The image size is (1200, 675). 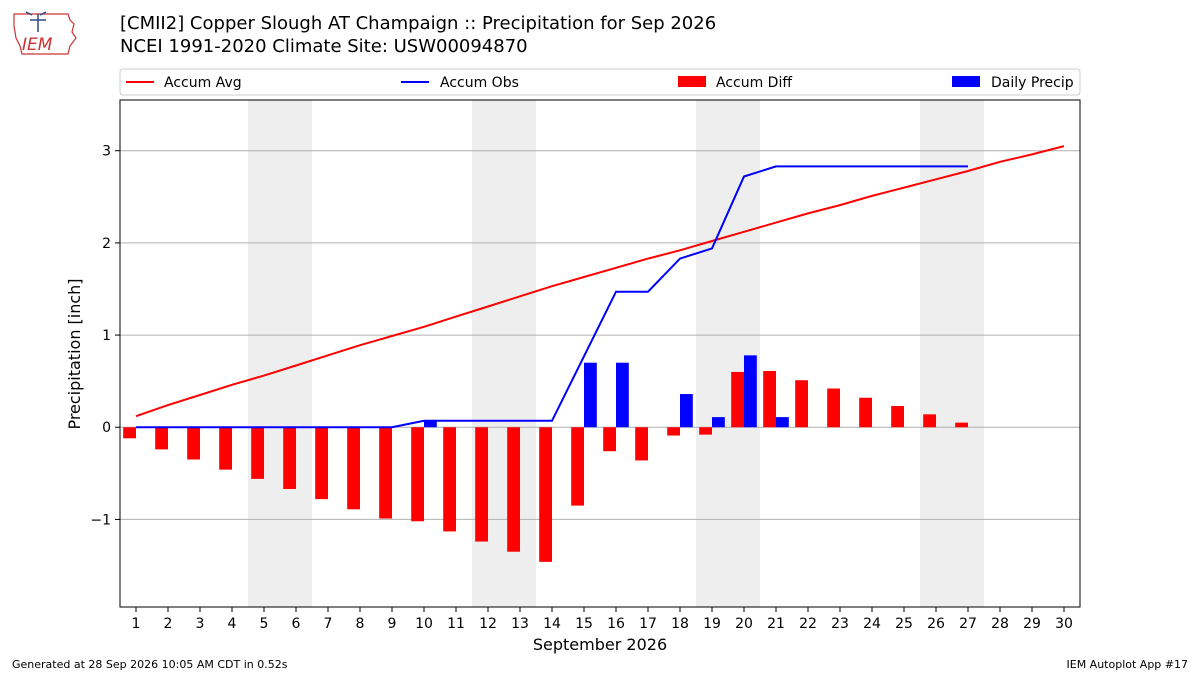 What do you see at coordinates (106, 428) in the screenshot?
I see `y-tick-label: 0` at bounding box center [106, 428].